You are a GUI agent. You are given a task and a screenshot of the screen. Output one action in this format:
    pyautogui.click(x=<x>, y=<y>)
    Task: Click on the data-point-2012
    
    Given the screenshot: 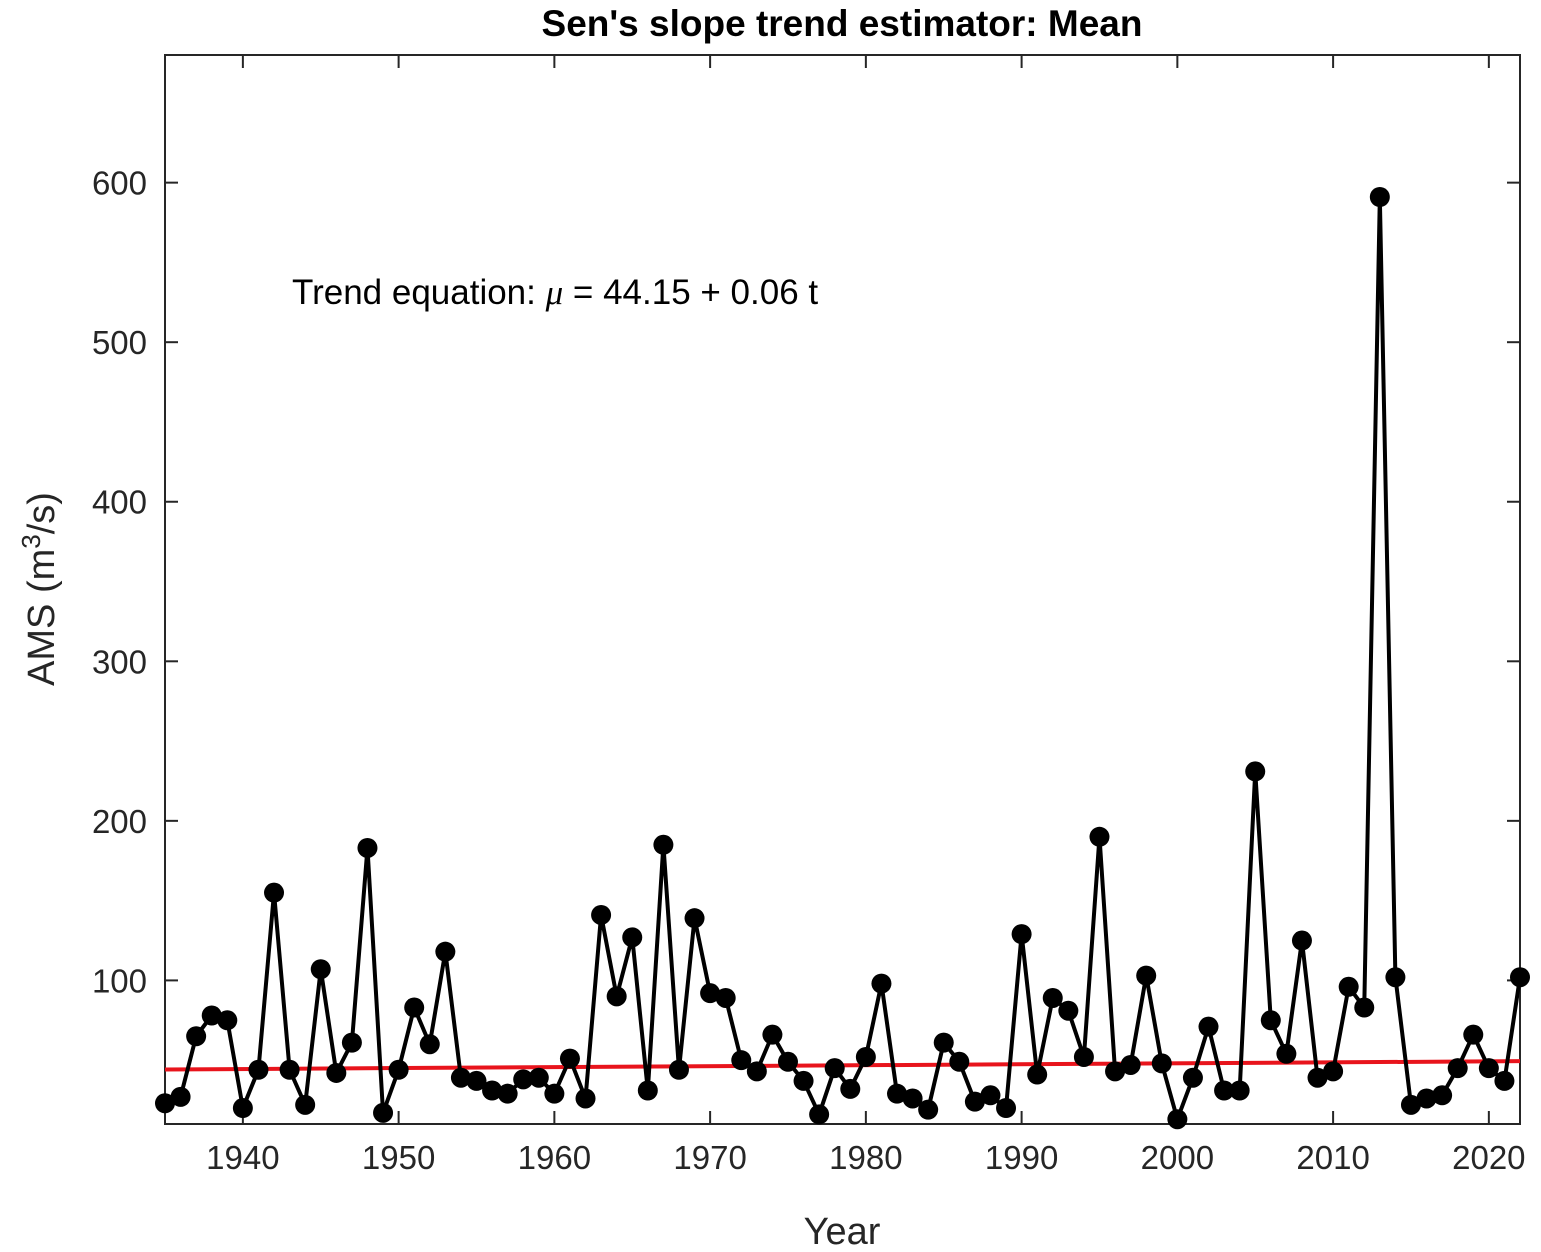 What is the action you would take?
    pyautogui.click(x=1364, y=1007)
    